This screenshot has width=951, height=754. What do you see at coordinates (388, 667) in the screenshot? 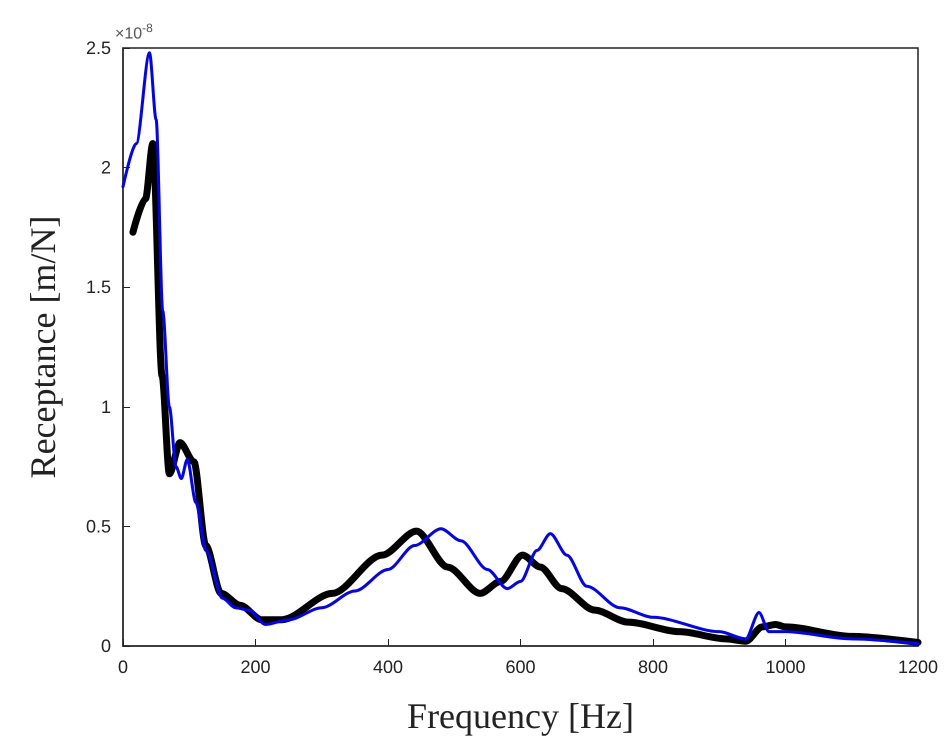
I see `x-tick-label: 400` at bounding box center [388, 667].